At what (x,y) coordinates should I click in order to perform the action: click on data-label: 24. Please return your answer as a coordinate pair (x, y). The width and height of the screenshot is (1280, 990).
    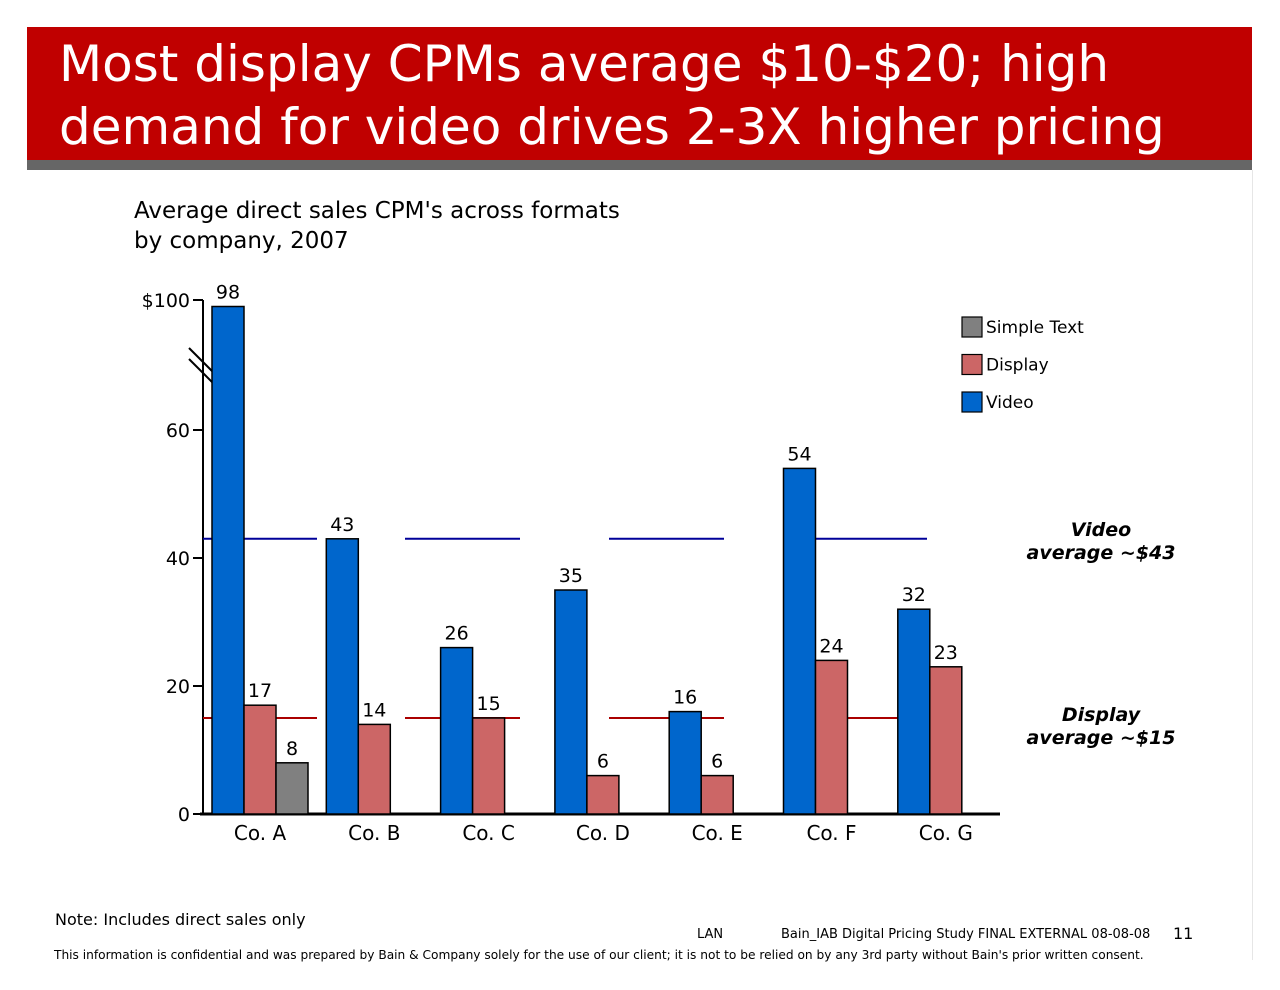
    Looking at the image, I should click on (831, 646).